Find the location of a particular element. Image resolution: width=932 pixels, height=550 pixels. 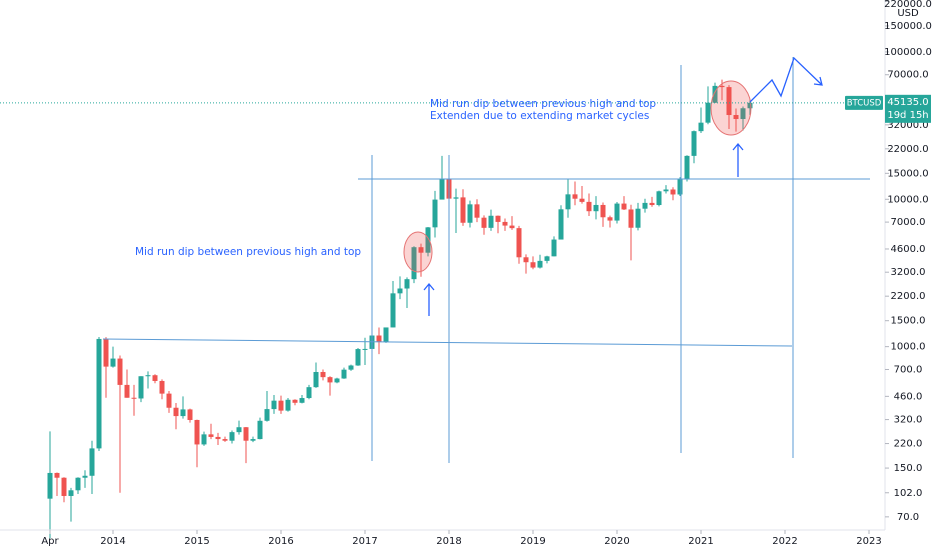

y-tick-label: 15000.0 is located at coordinates (907, 173).